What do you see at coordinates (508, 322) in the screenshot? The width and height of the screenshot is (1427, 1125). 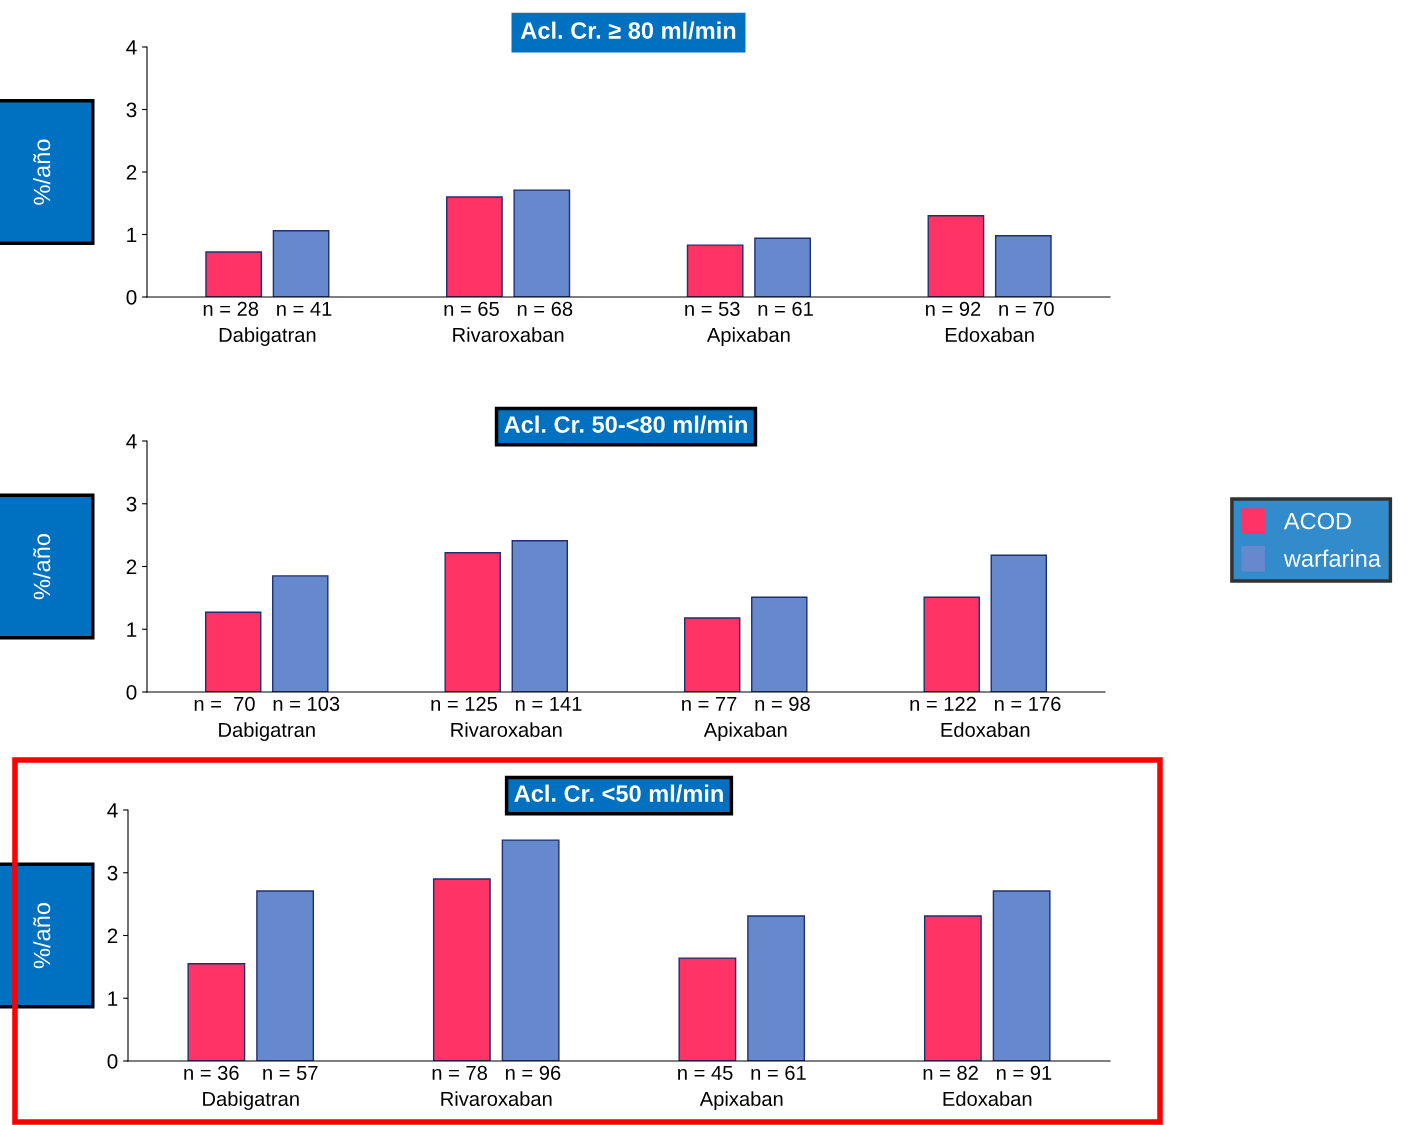 I see `x-tick-label: n = 65 n = 68 Rivaroxaban` at bounding box center [508, 322].